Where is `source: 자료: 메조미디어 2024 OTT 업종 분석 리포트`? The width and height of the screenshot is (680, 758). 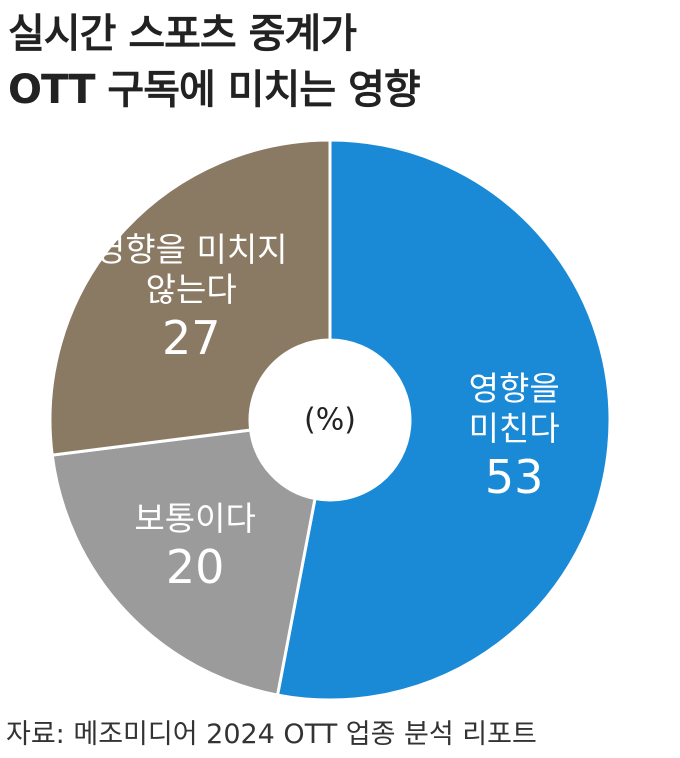 source: 자료: 메조미디어 2024 OTT 업종 분석 리포트 is located at coordinates (271, 734).